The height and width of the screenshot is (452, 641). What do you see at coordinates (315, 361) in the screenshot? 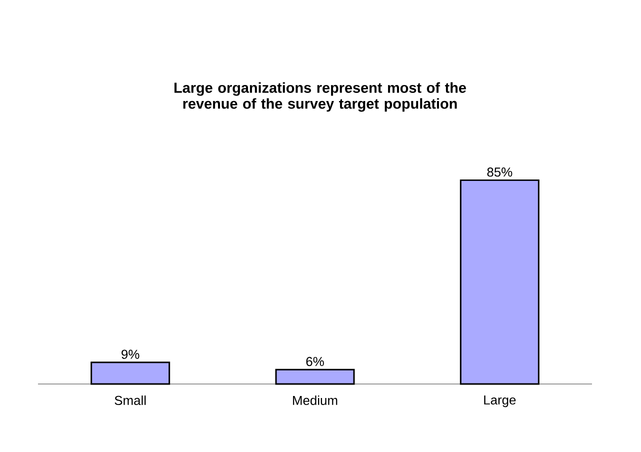
I see `data-label: 6%` at bounding box center [315, 361].